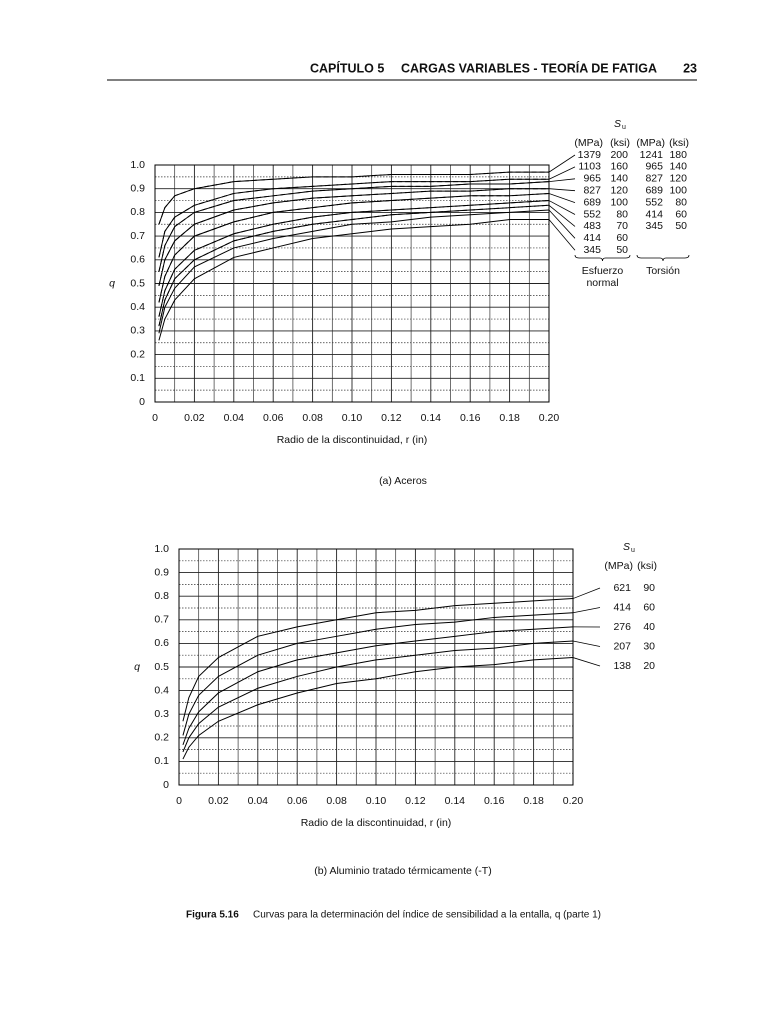 This screenshot has width=768, height=1024. What do you see at coordinates (624, 127) in the screenshot?
I see `legend-title-sub: u` at bounding box center [624, 127].